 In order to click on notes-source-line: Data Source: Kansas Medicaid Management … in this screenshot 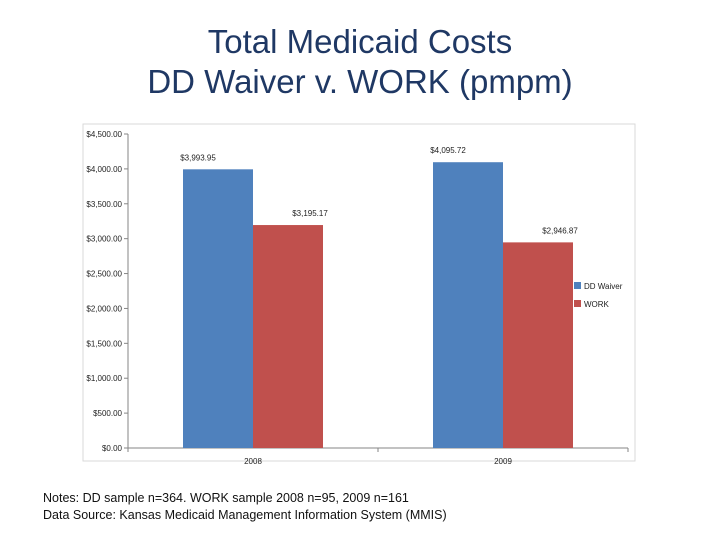, I will do `click(245, 515)`.